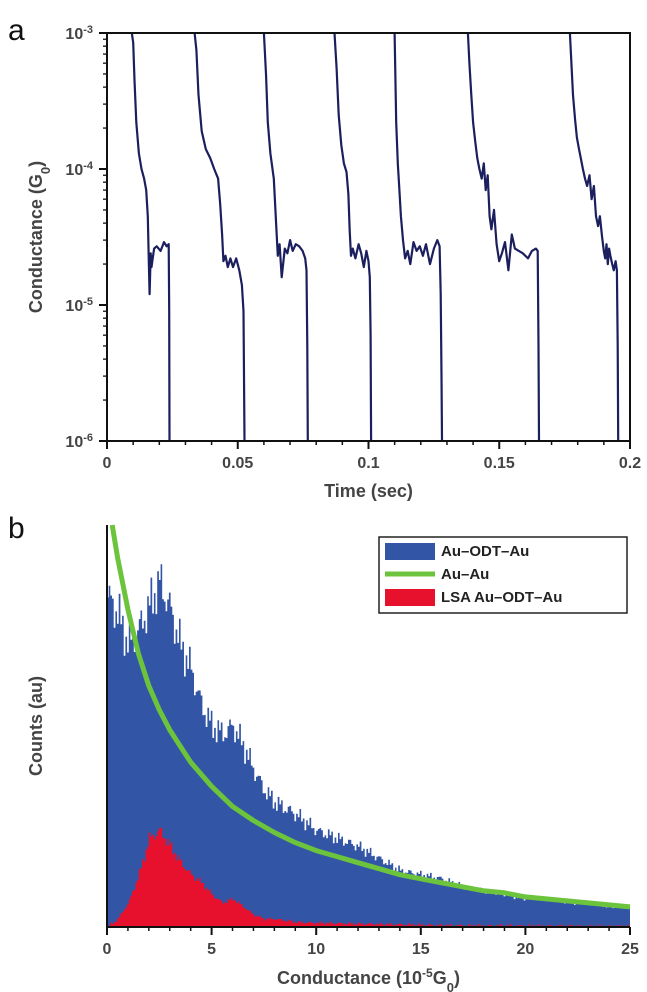 Image resolution: width=647 pixels, height=992 pixels. I want to click on panel-b-x-axis-title: Conductance (10-5G0), so click(368, 979).